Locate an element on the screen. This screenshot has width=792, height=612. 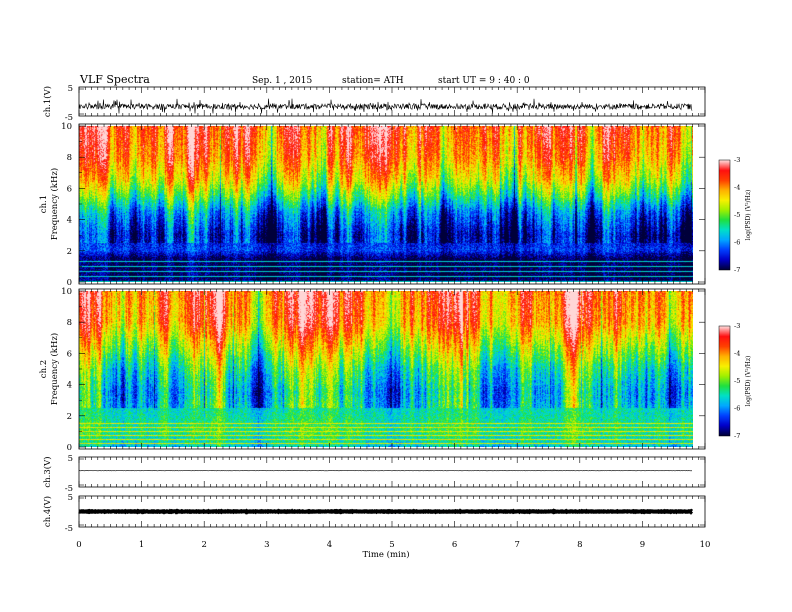
ch2-spectrogram-y-tick-label: 0 is located at coordinates (69, 448).